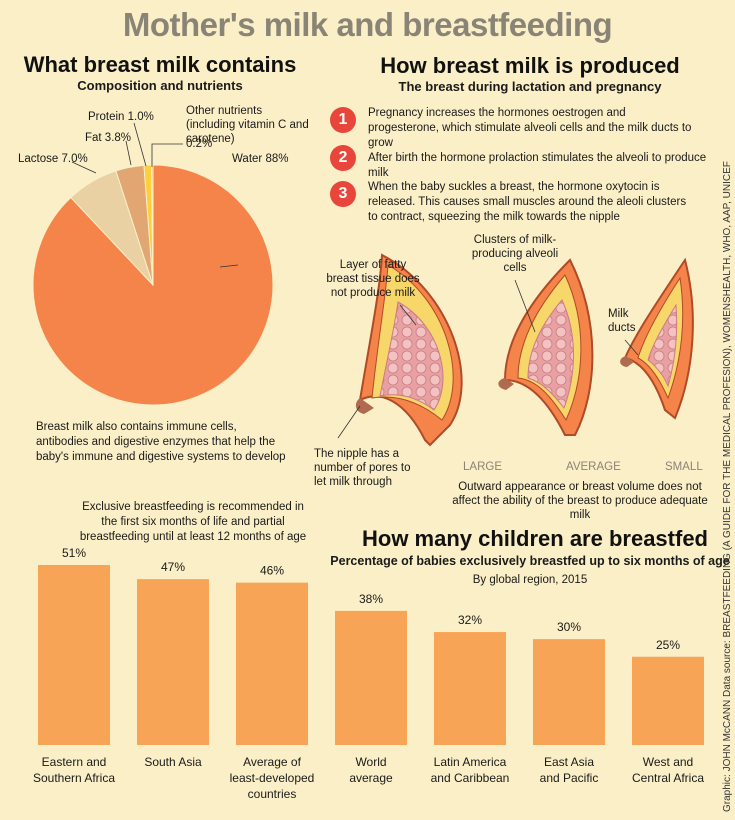  Describe the element at coordinates (668, 645) in the screenshot. I see `bar-value-label-6: 25%` at that location.